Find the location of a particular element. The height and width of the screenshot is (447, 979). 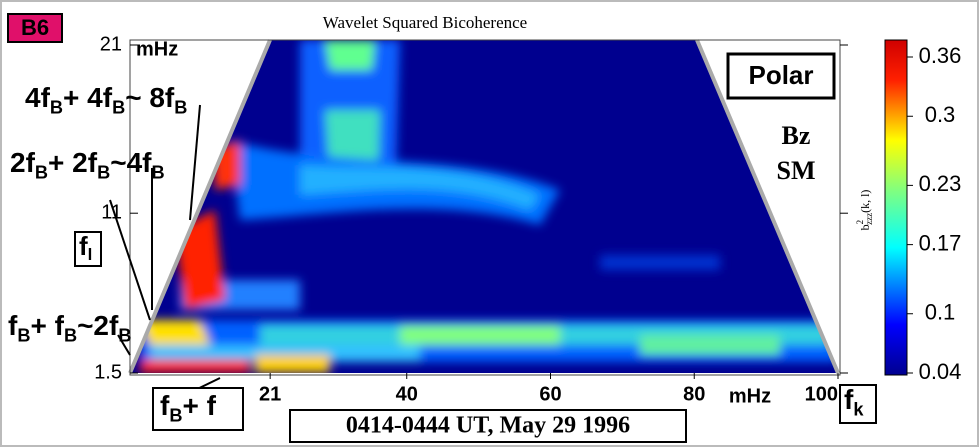

time-range: 0414-0444 UT, May 29 1996 is located at coordinates (488, 426).